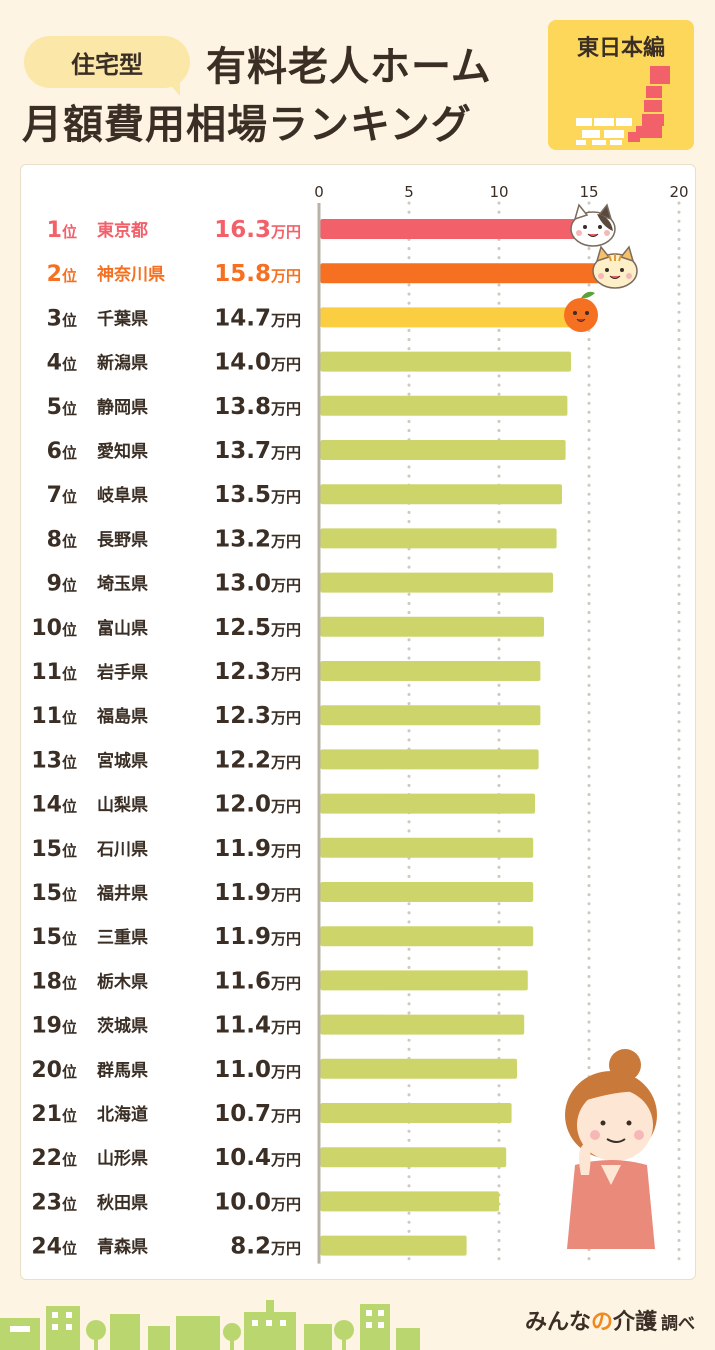 The height and width of the screenshot is (1350, 715). What do you see at coordinates (122, 230) in the screenshot?
I see `prefecture-label: 東京都` at bounding box center [122, 230].